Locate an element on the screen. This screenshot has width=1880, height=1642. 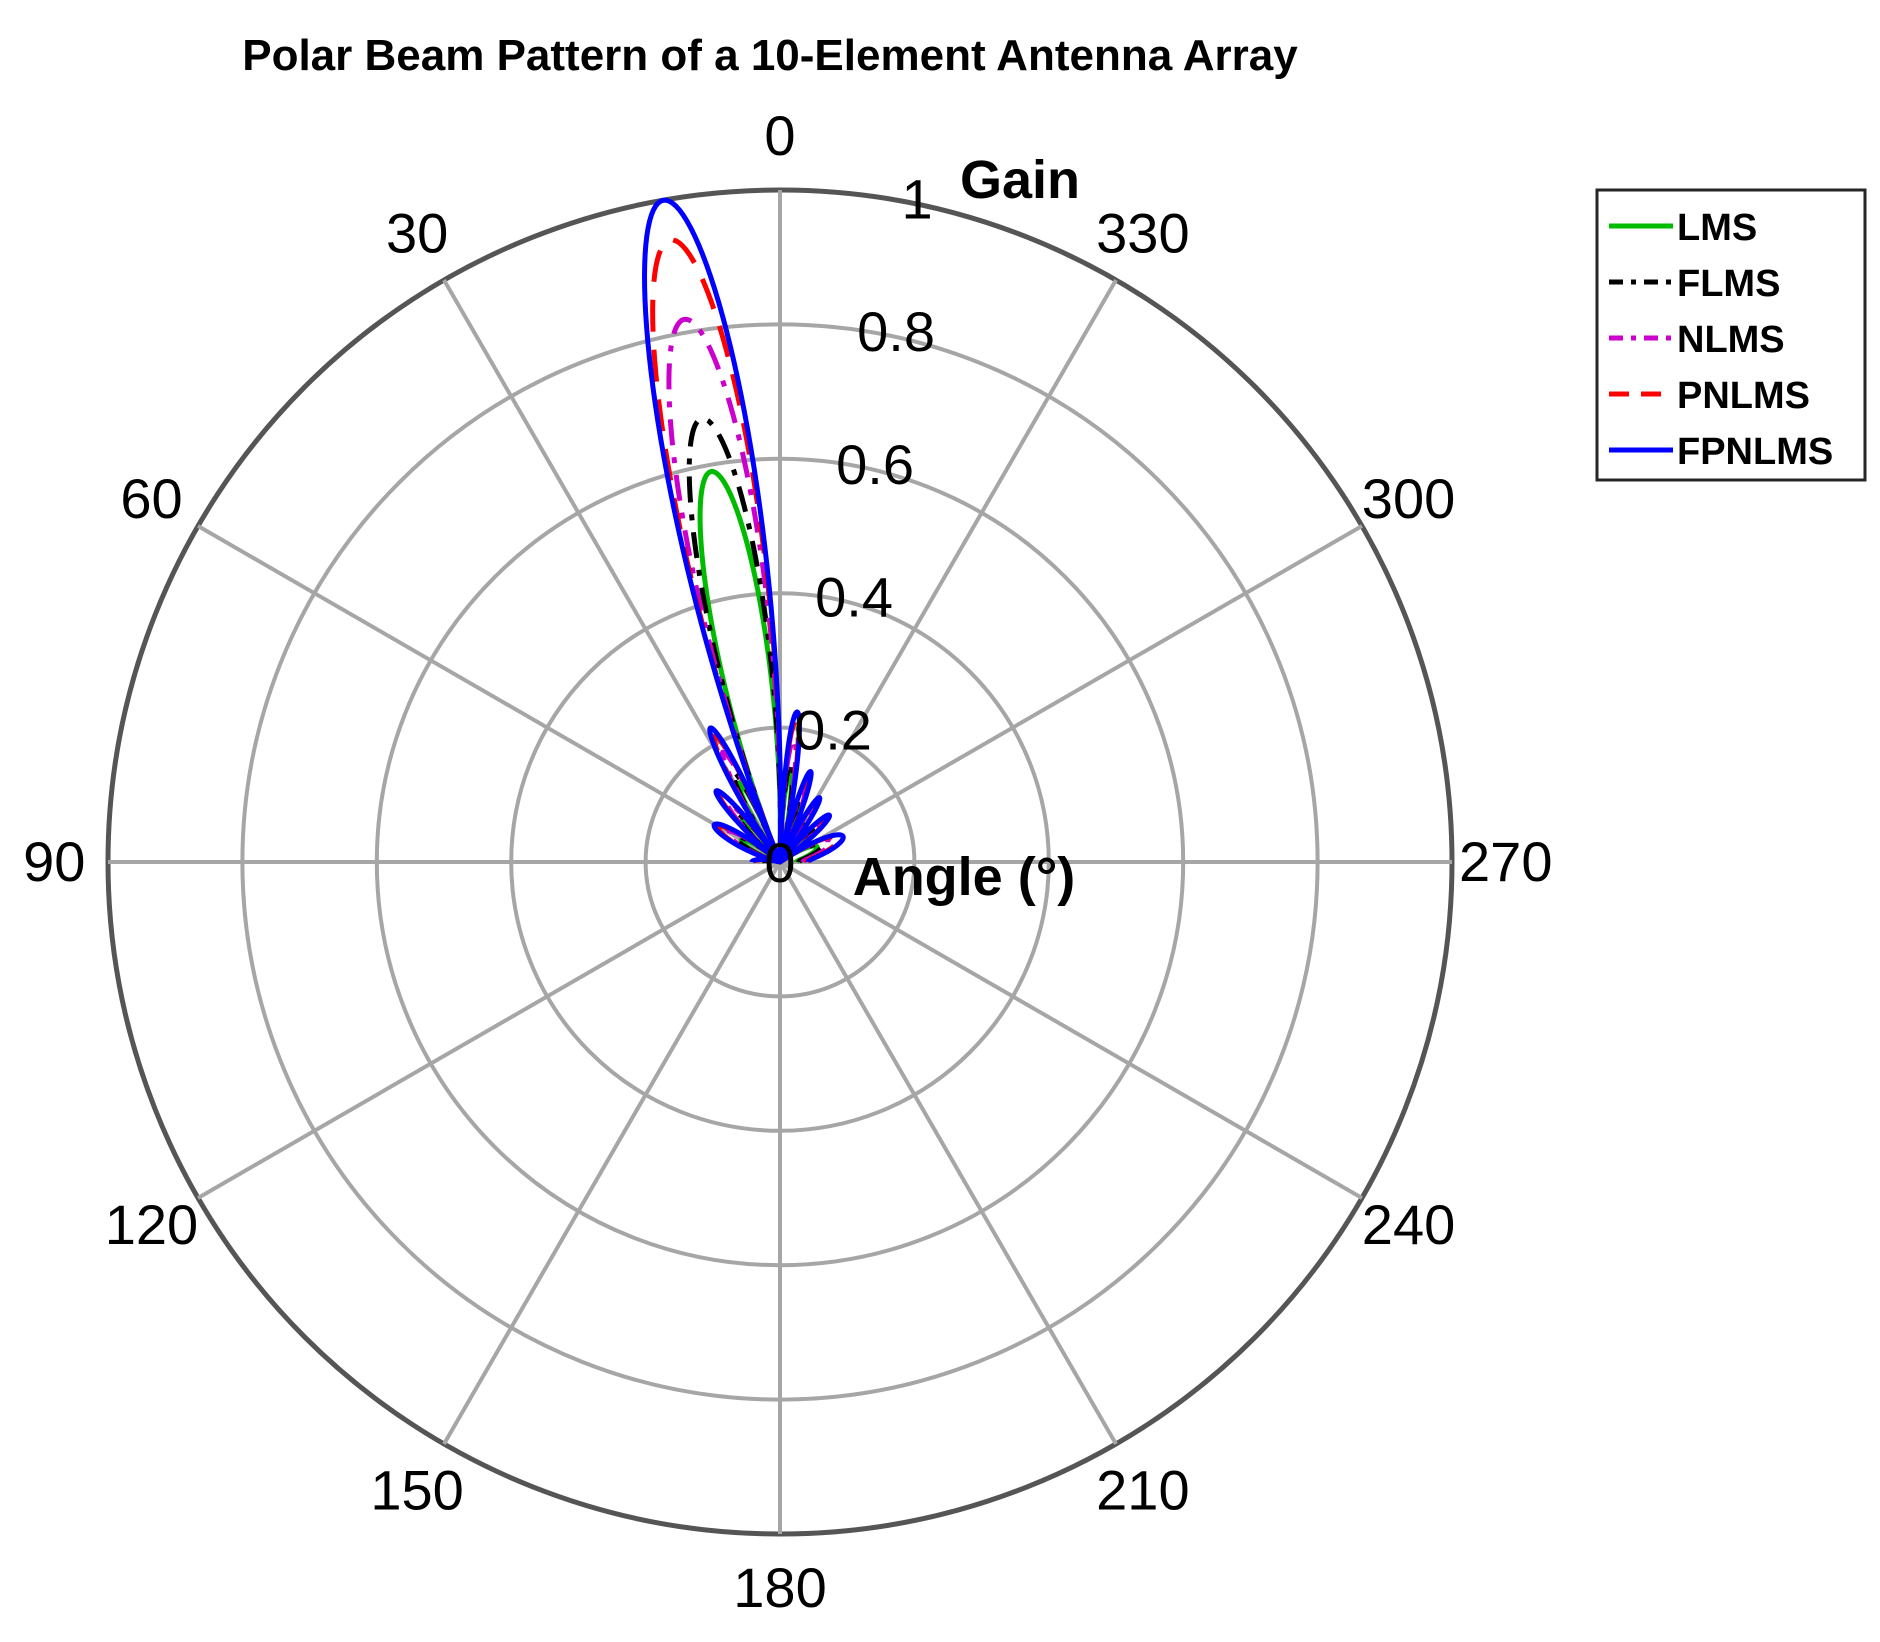
r-tick-label: 1 is located at coordinates (917, 198).